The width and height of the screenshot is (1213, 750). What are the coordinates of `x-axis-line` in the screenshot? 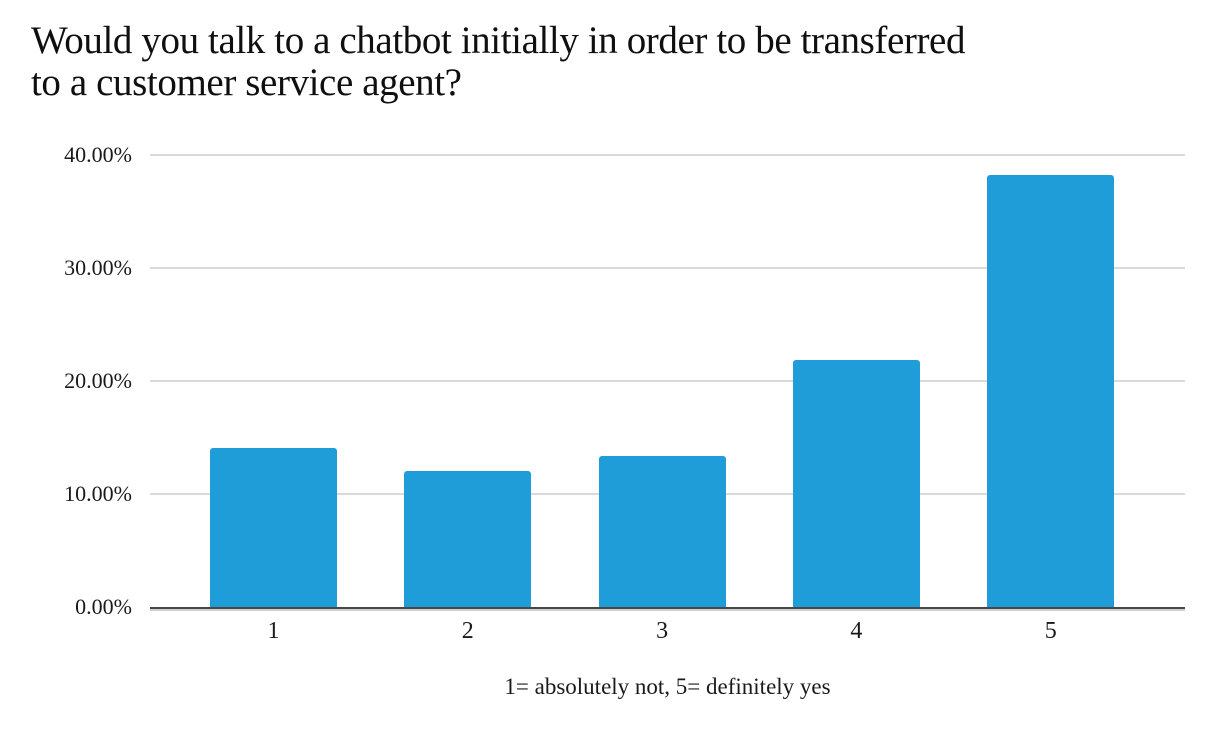 It's located at (667, 608).